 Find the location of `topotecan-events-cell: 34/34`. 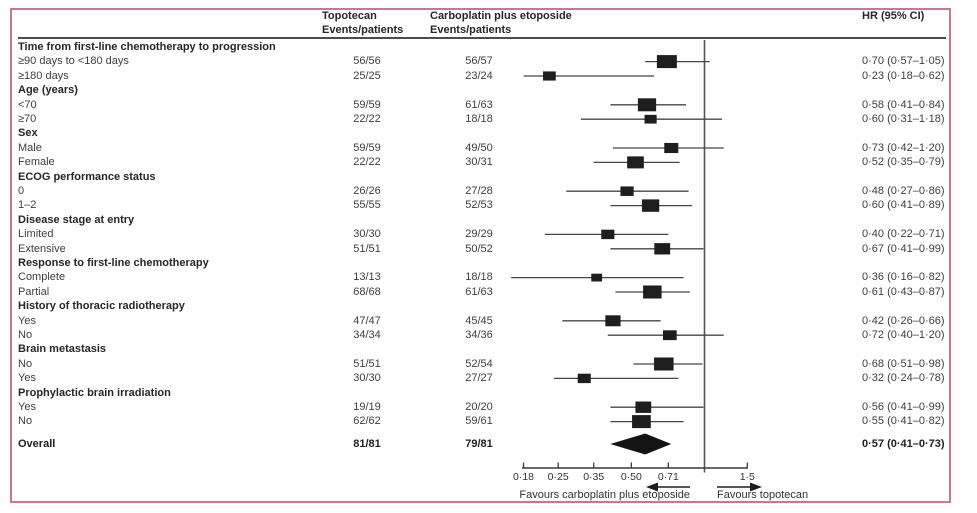

topotecan-events-cell: 34/34 is located at coordinates (367, 335).